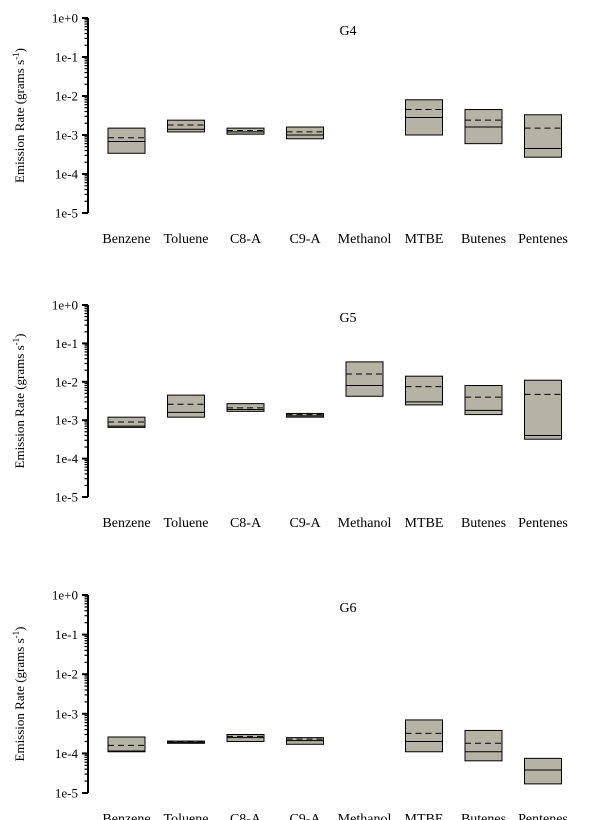 Image resolution: width=611 pixels, height=820 pixels. I want to click on box-methanol, so click(364, 379).